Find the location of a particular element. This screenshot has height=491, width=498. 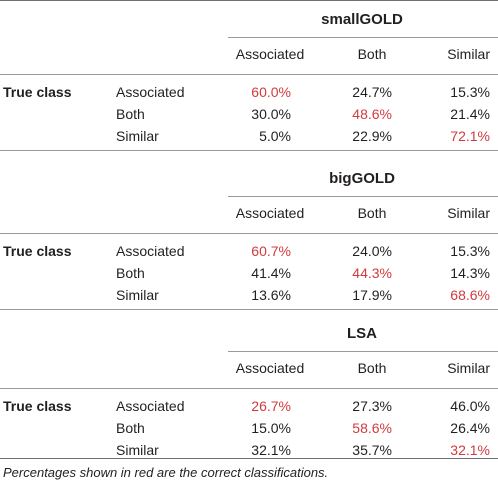

table-cell: 30.0% is located at coordinates (271, 114).